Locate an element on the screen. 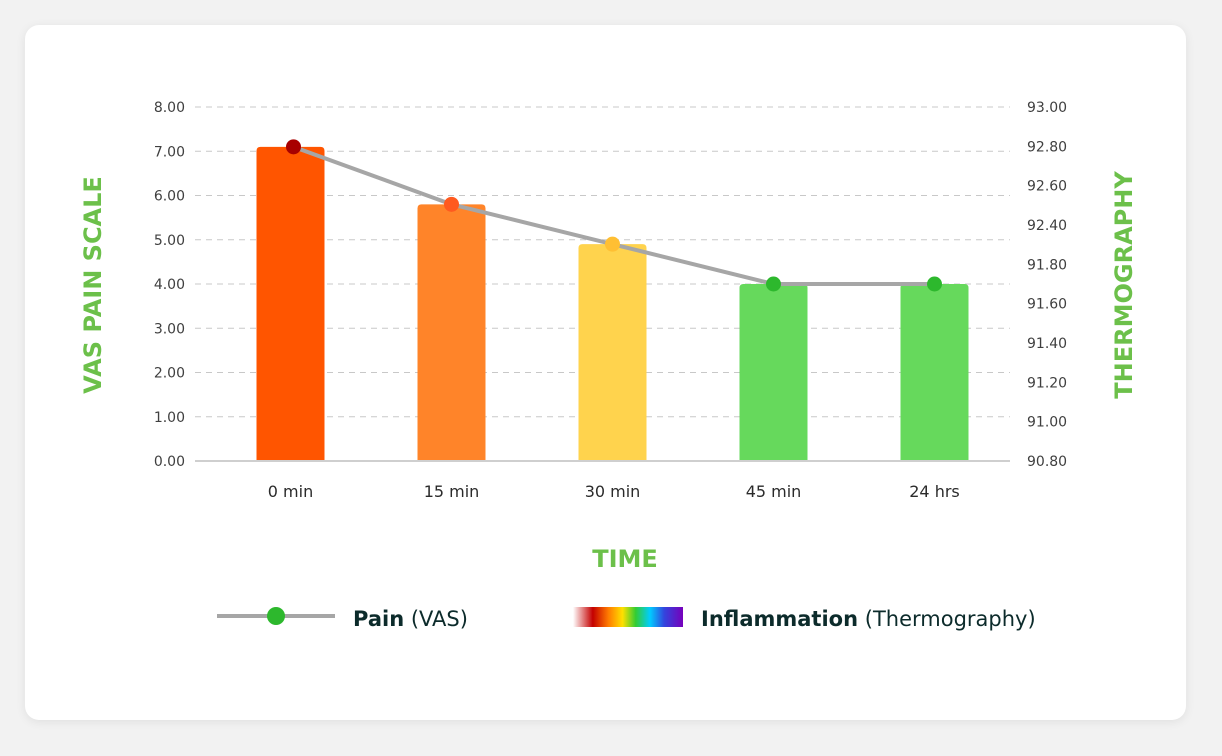 This screenshot has height=756, width=1222. y2-tick-label: 91.40 is located at coordinates (1047, 344).